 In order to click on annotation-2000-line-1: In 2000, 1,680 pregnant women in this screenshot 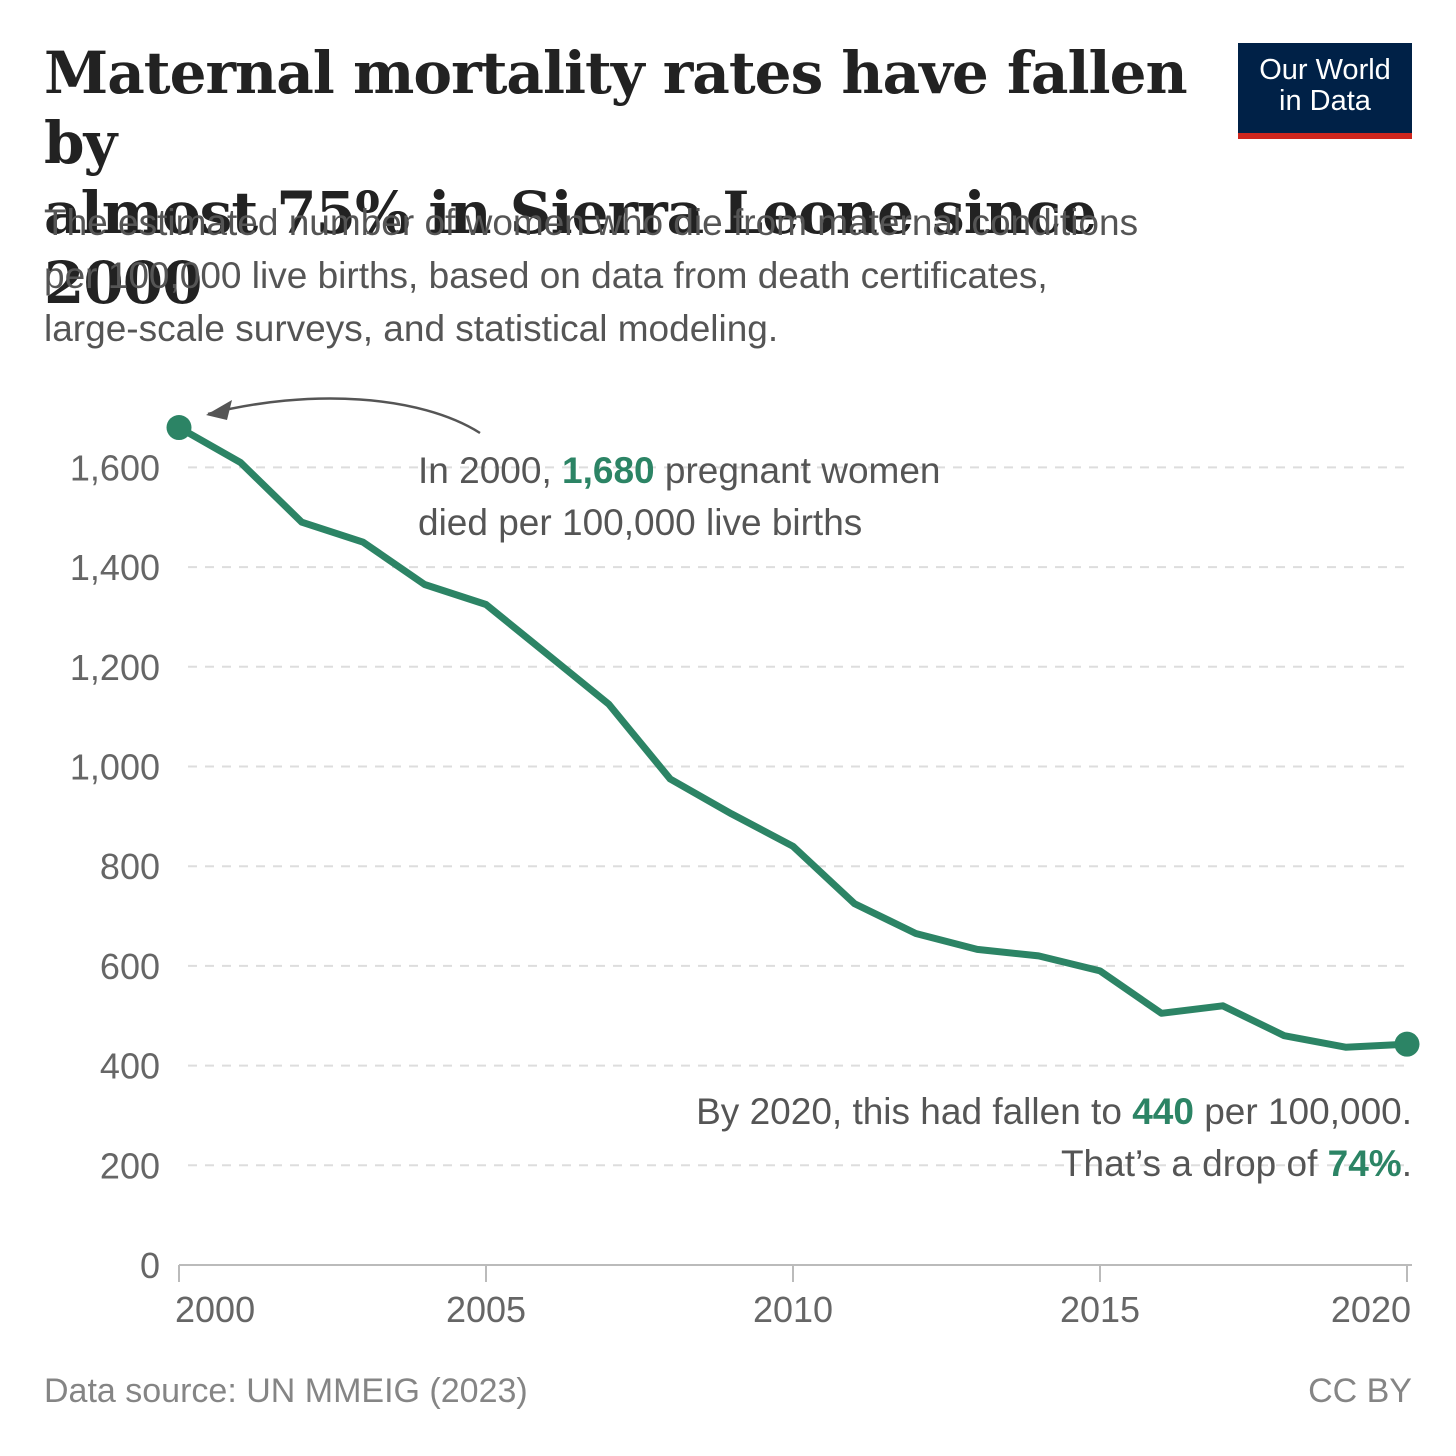, I will do `click(679, 470)`.